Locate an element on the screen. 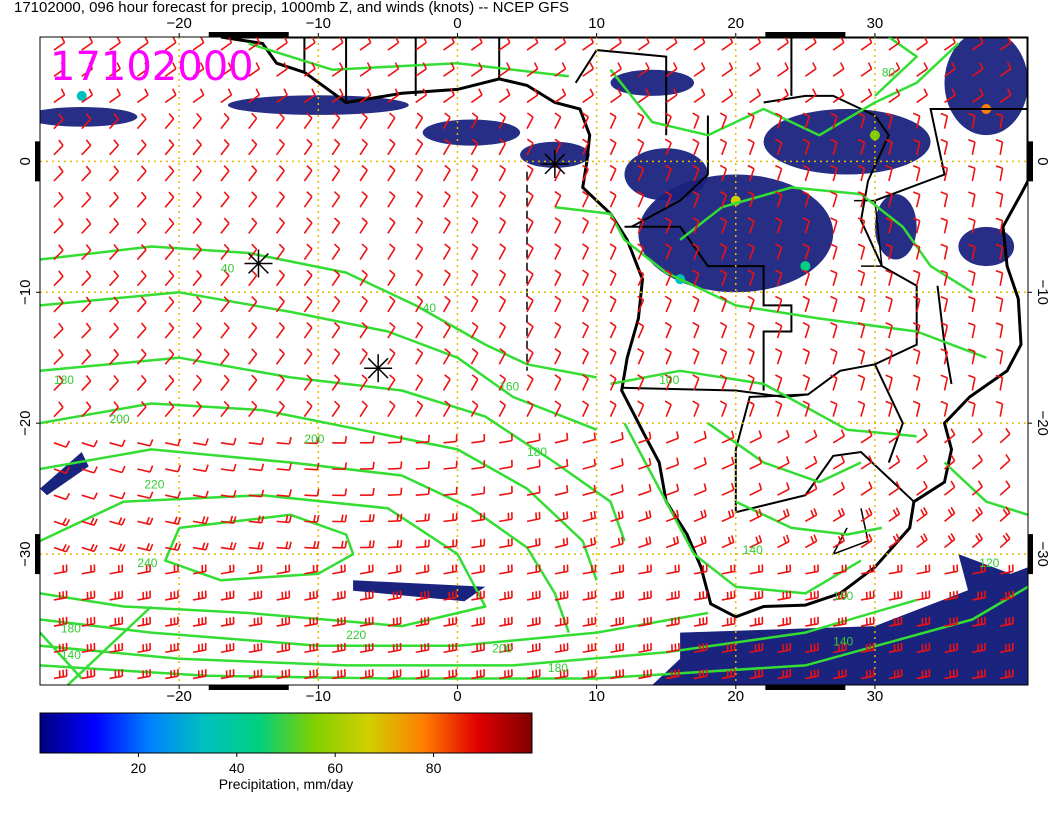 This screenshot has width=1056, height=816. contour-line is located at coordinates (319, 491).